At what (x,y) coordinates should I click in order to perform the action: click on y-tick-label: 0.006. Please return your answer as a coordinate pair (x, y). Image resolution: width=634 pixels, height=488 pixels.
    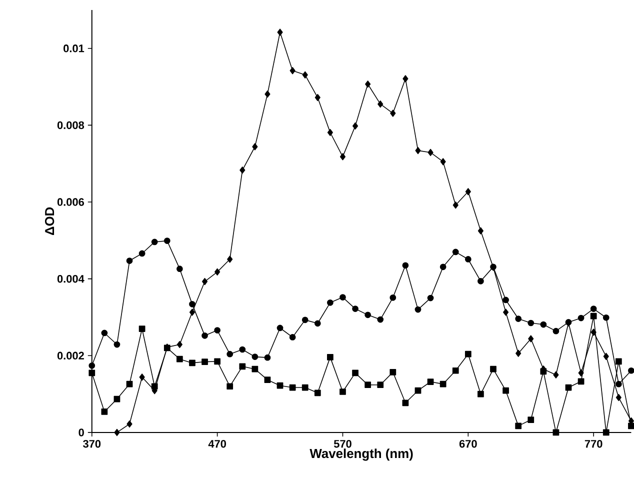
    Looking at the image, I should click on (70, 202).